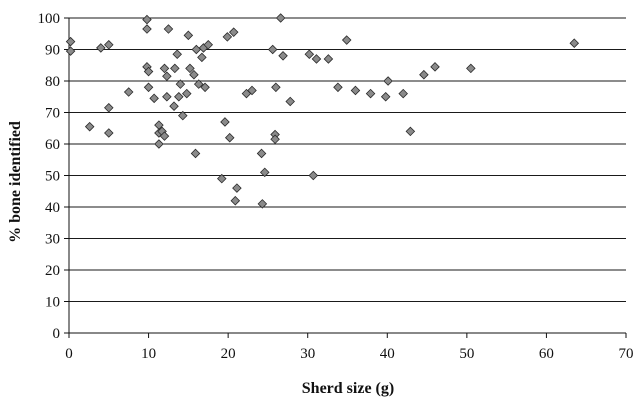 This screenshot has width=634, height=401. What do you see at coordinates (15, 182) in the screenshot?
I see `y-axis-title: % bone identified` at bounding box center [15, 182].